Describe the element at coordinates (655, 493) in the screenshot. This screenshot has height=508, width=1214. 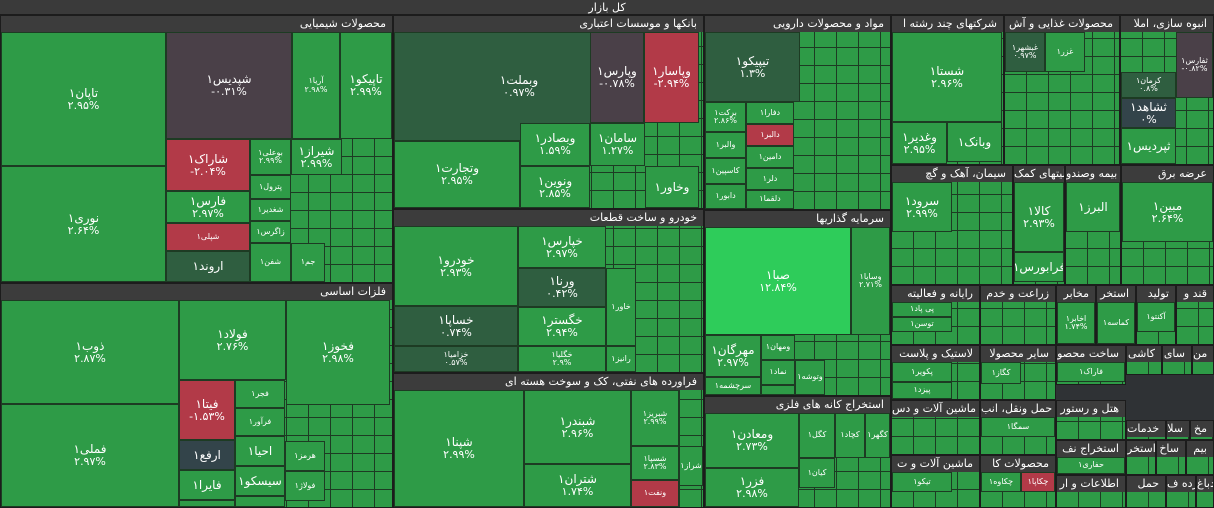
I see `stock-tile: ونفت۱` at that location.